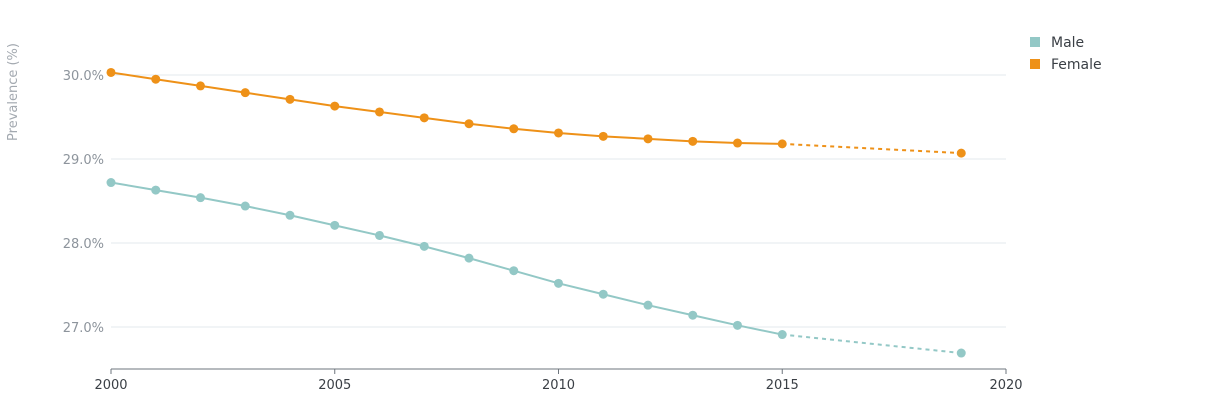  Describe the element at coordinates (446, 108) in the screenshot. I see `series-line-female` at that location.